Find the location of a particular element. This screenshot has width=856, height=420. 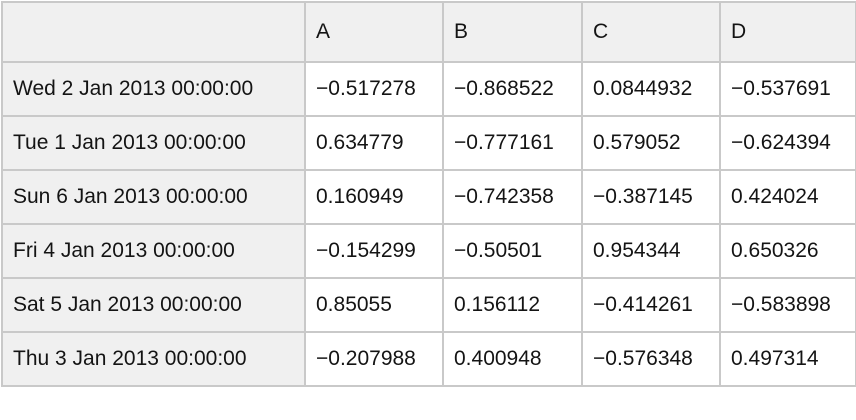

table-cell: −0.537691 is located at coordinates (787, 89).